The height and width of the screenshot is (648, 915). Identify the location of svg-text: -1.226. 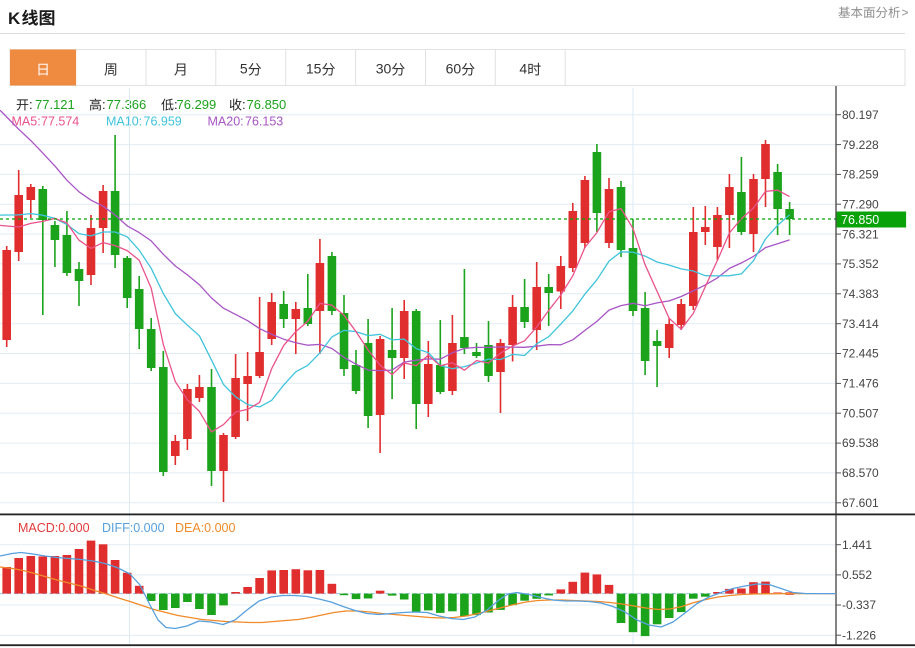
(859, 635).